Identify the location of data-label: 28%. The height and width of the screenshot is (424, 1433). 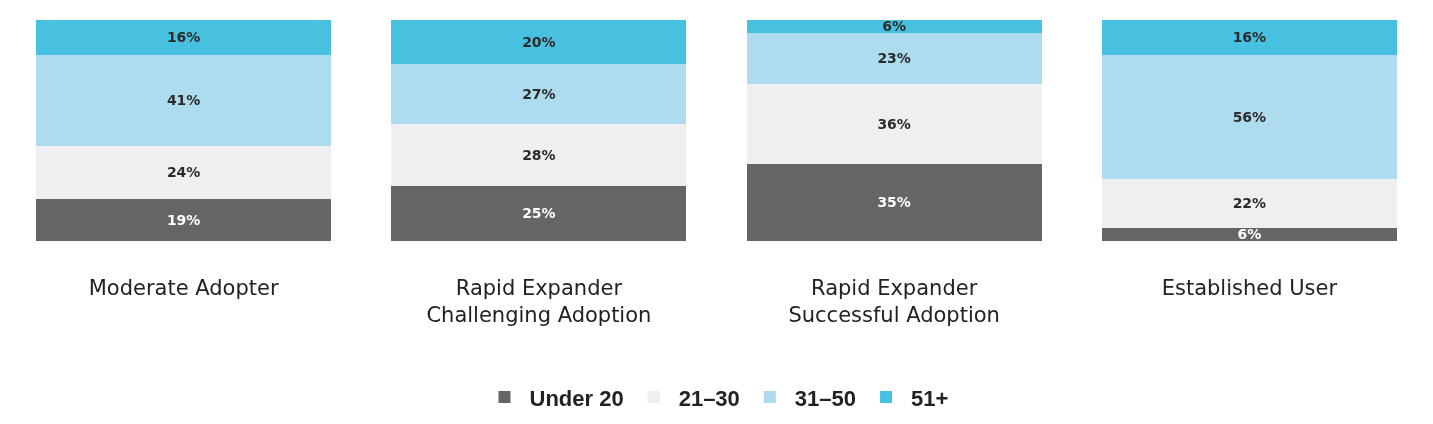
(539, 154).